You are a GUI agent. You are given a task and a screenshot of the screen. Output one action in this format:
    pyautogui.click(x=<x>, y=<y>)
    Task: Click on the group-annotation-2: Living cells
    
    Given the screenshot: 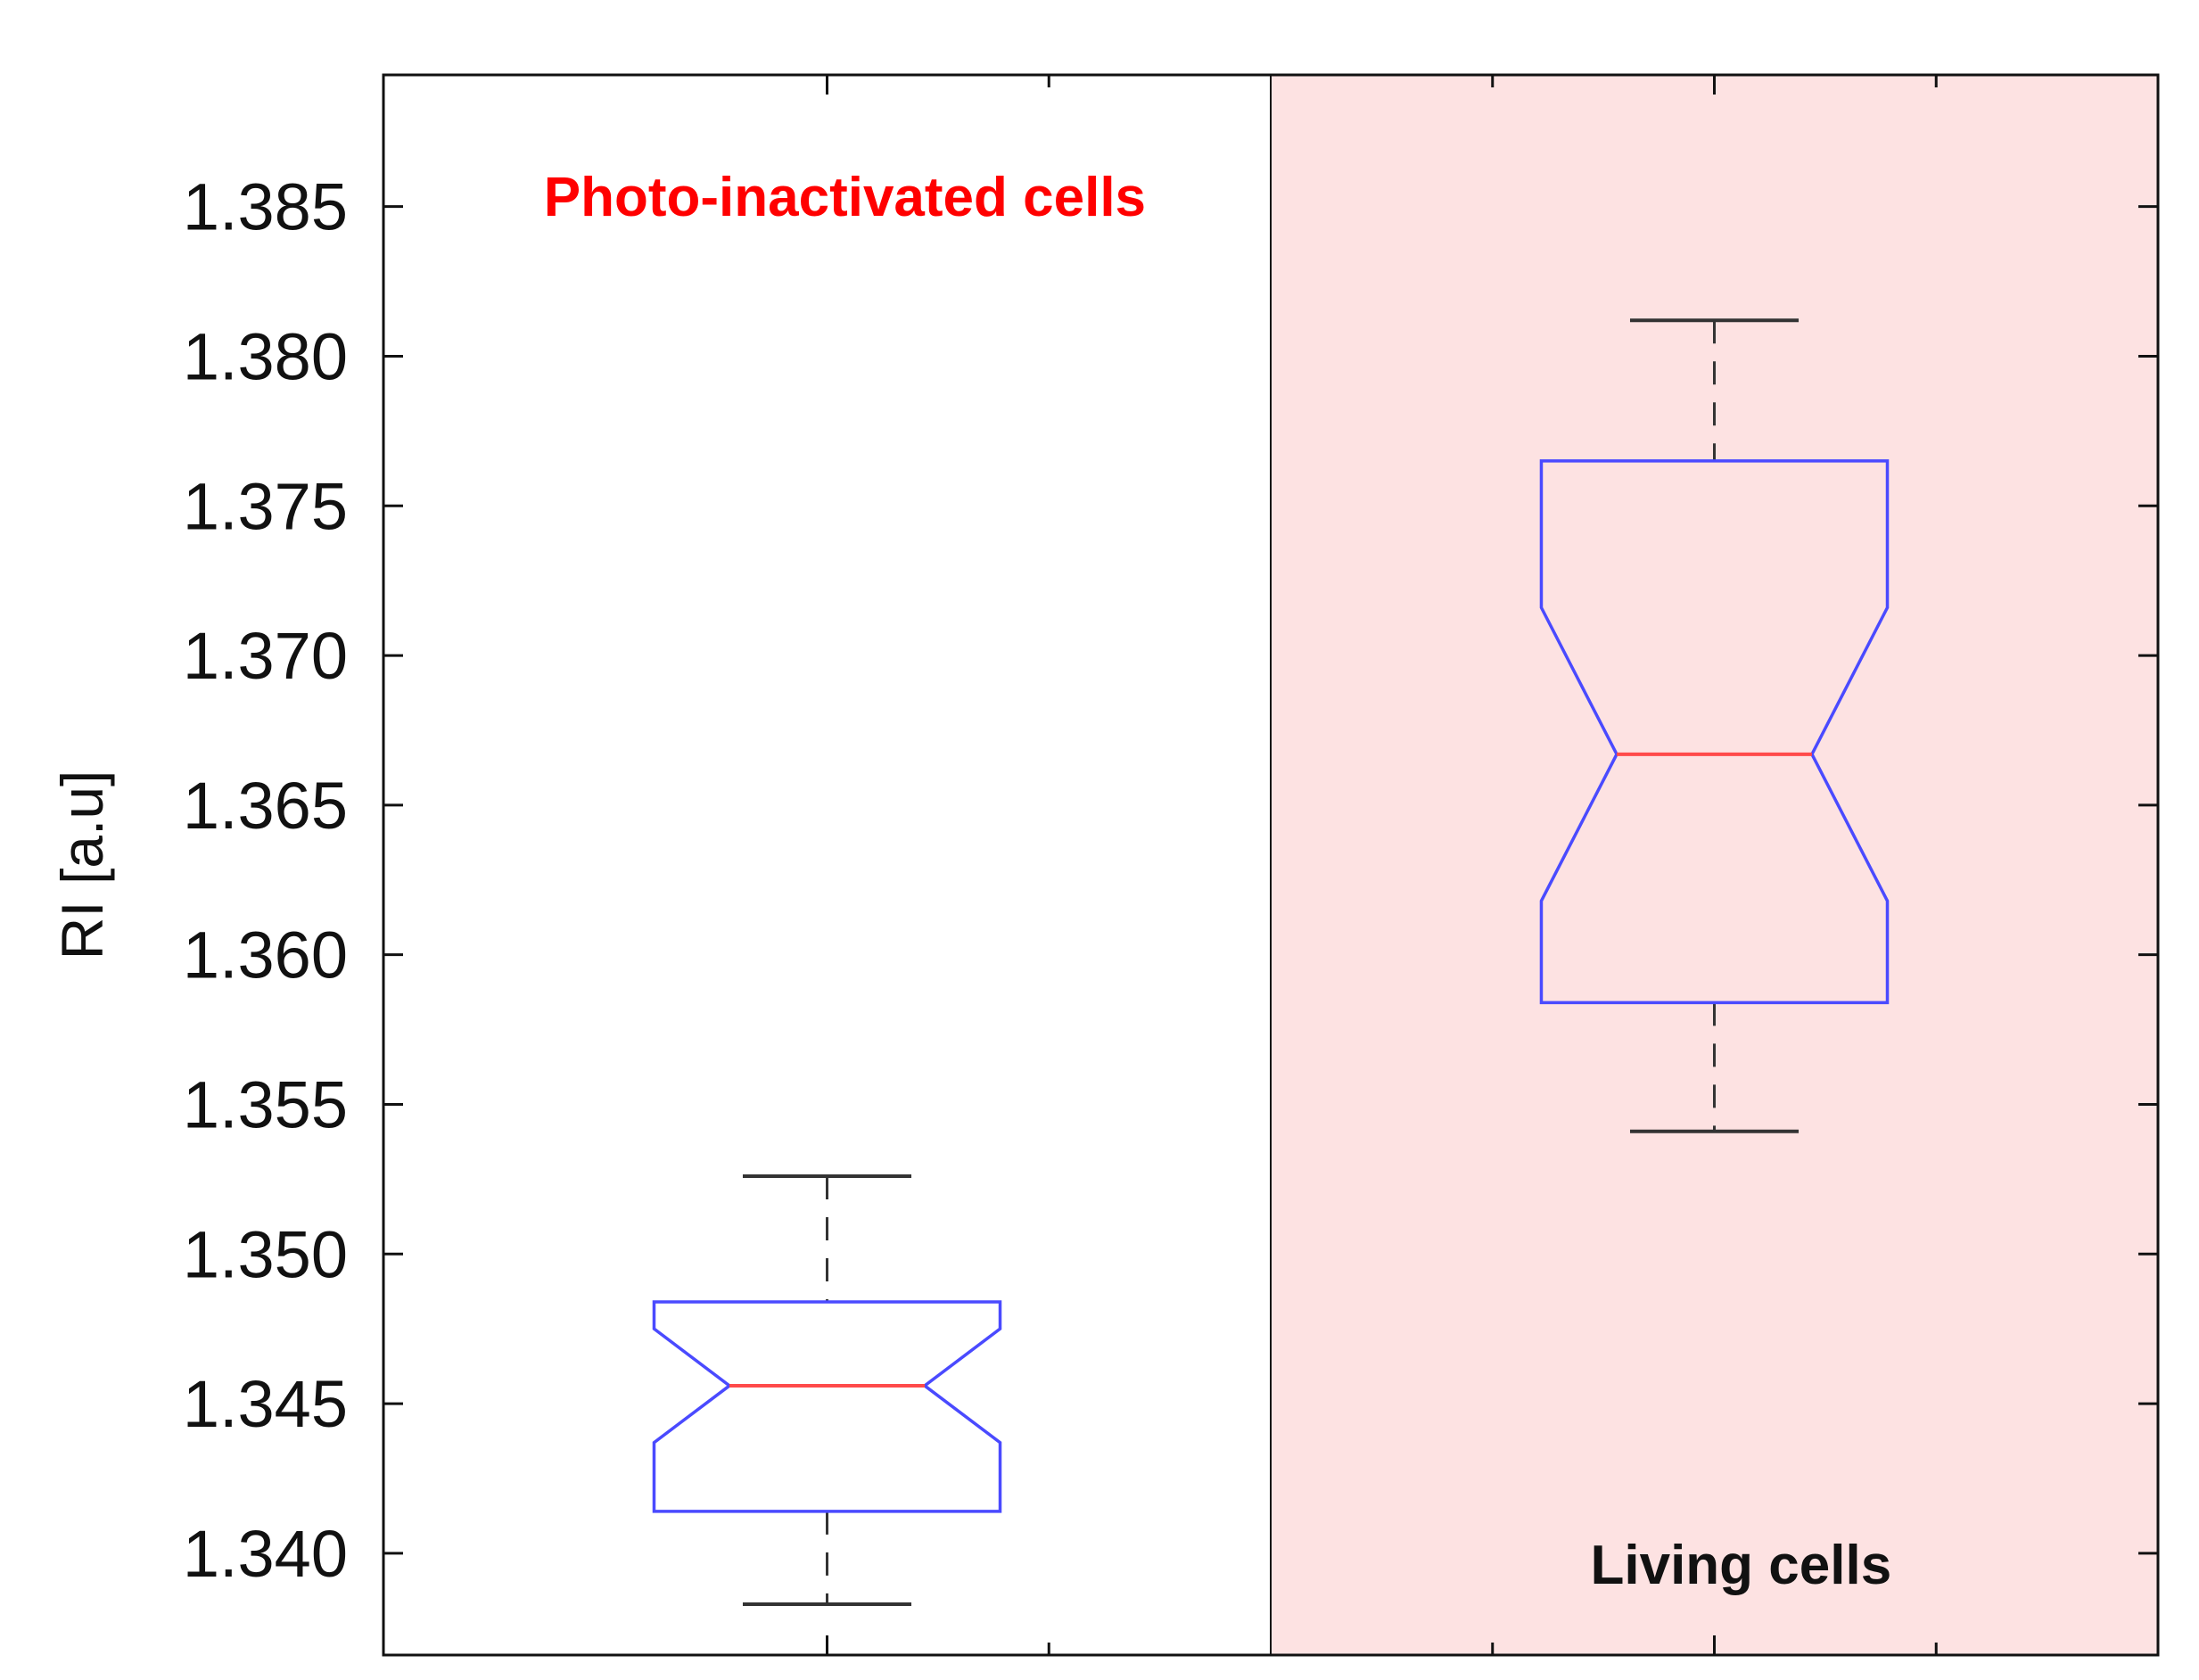 What is the action you would take?
    pyautogui.click(x=1741, y=1565)
    